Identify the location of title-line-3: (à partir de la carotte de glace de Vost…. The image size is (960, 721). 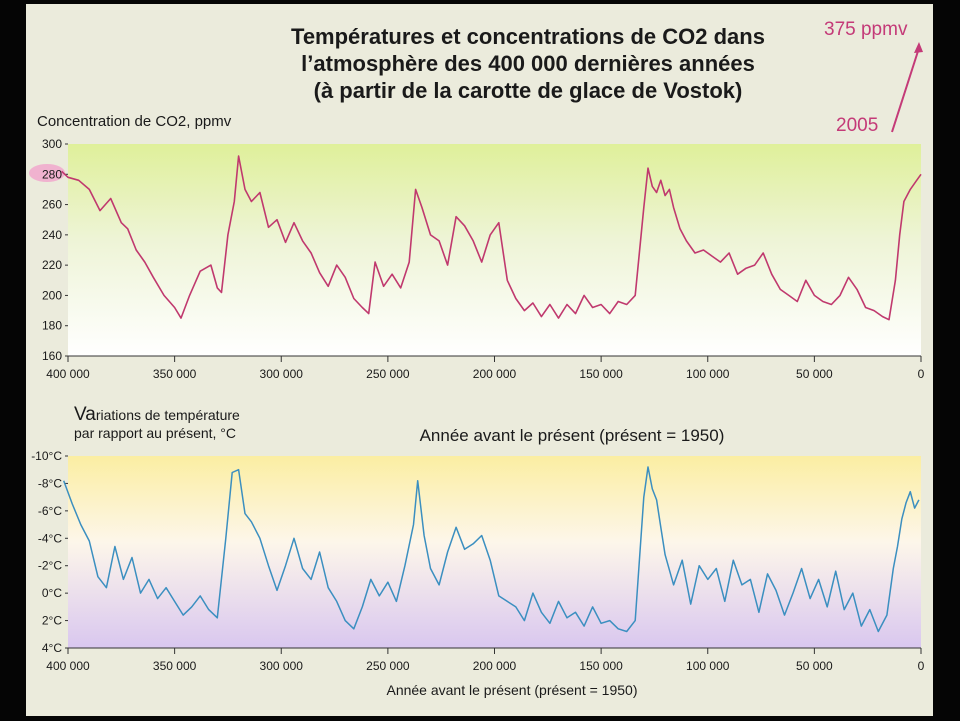
(528, 90).